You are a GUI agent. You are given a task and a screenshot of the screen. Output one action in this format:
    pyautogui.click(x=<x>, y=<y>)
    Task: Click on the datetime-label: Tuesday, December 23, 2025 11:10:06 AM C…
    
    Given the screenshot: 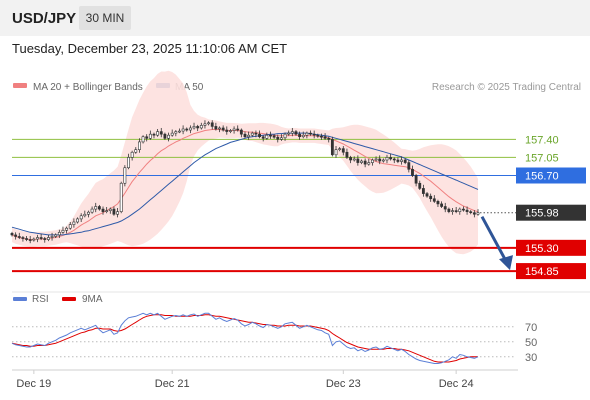 What is the action you would take?
    pyautogui.click(x=150, y=48)
    